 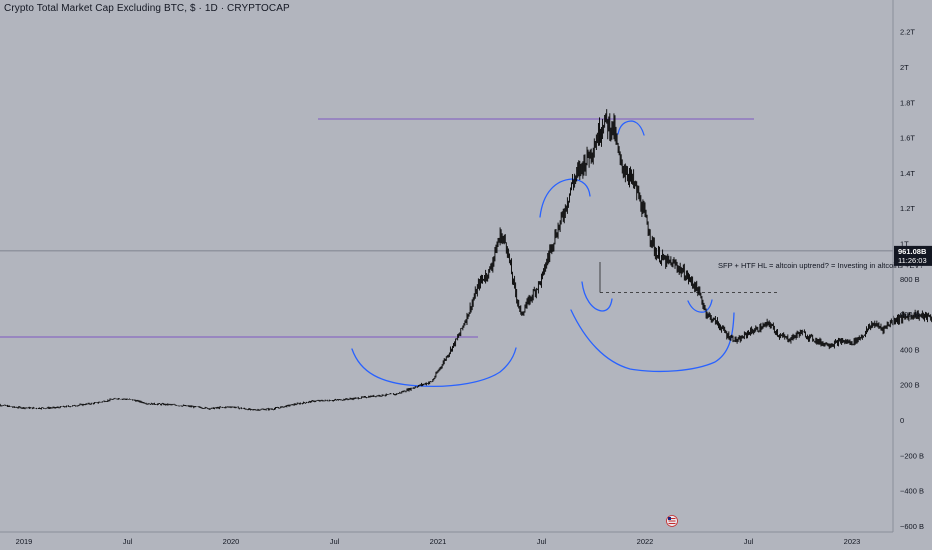 What do you see at coordinates (910, 385) in the screenshot?
I see `y-tick-label: 200 B` at bounding box center [910, 385].